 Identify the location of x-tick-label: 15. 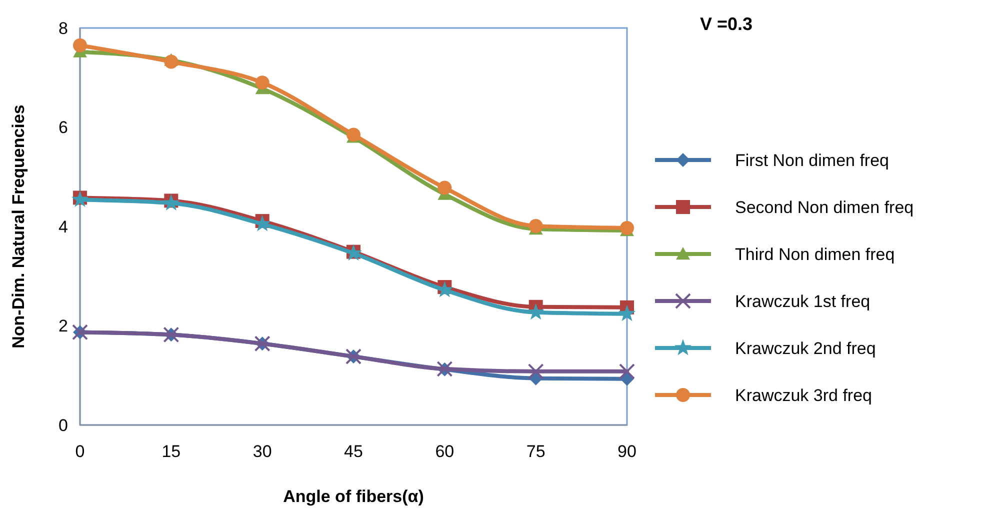
(171, 451).